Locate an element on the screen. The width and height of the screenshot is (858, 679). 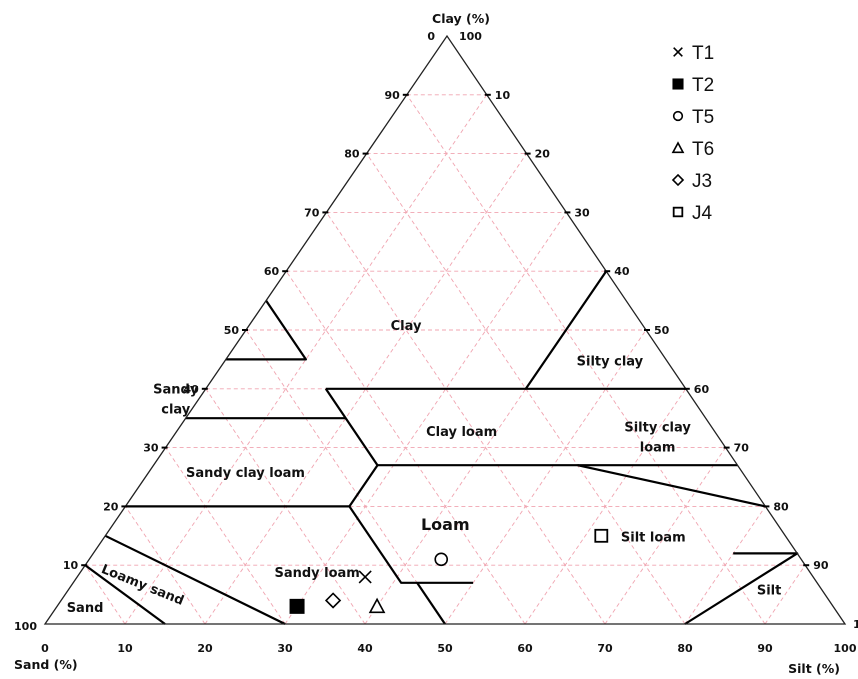
silt-tick-label-60: 60 is located at coordinates (702, 389).